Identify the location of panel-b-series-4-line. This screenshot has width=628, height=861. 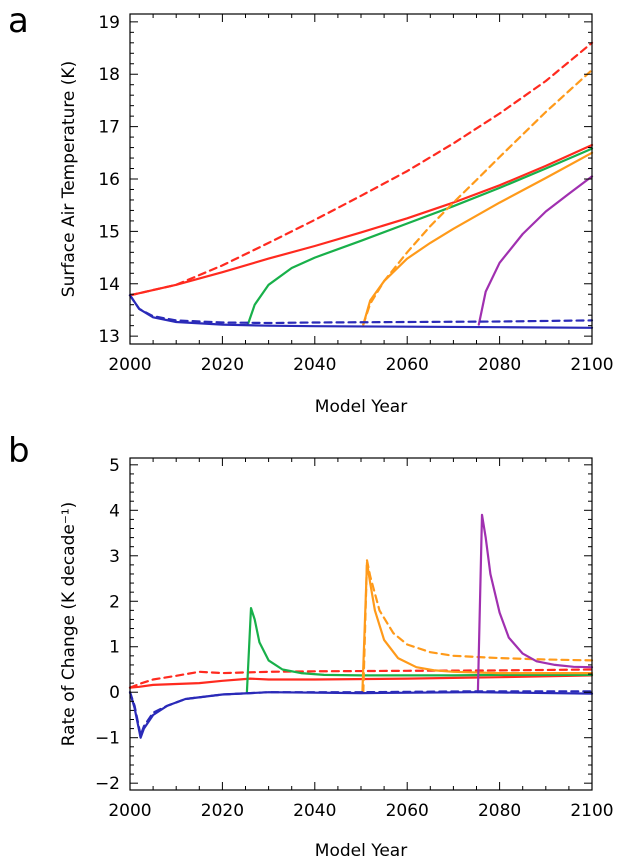
(477, 627).